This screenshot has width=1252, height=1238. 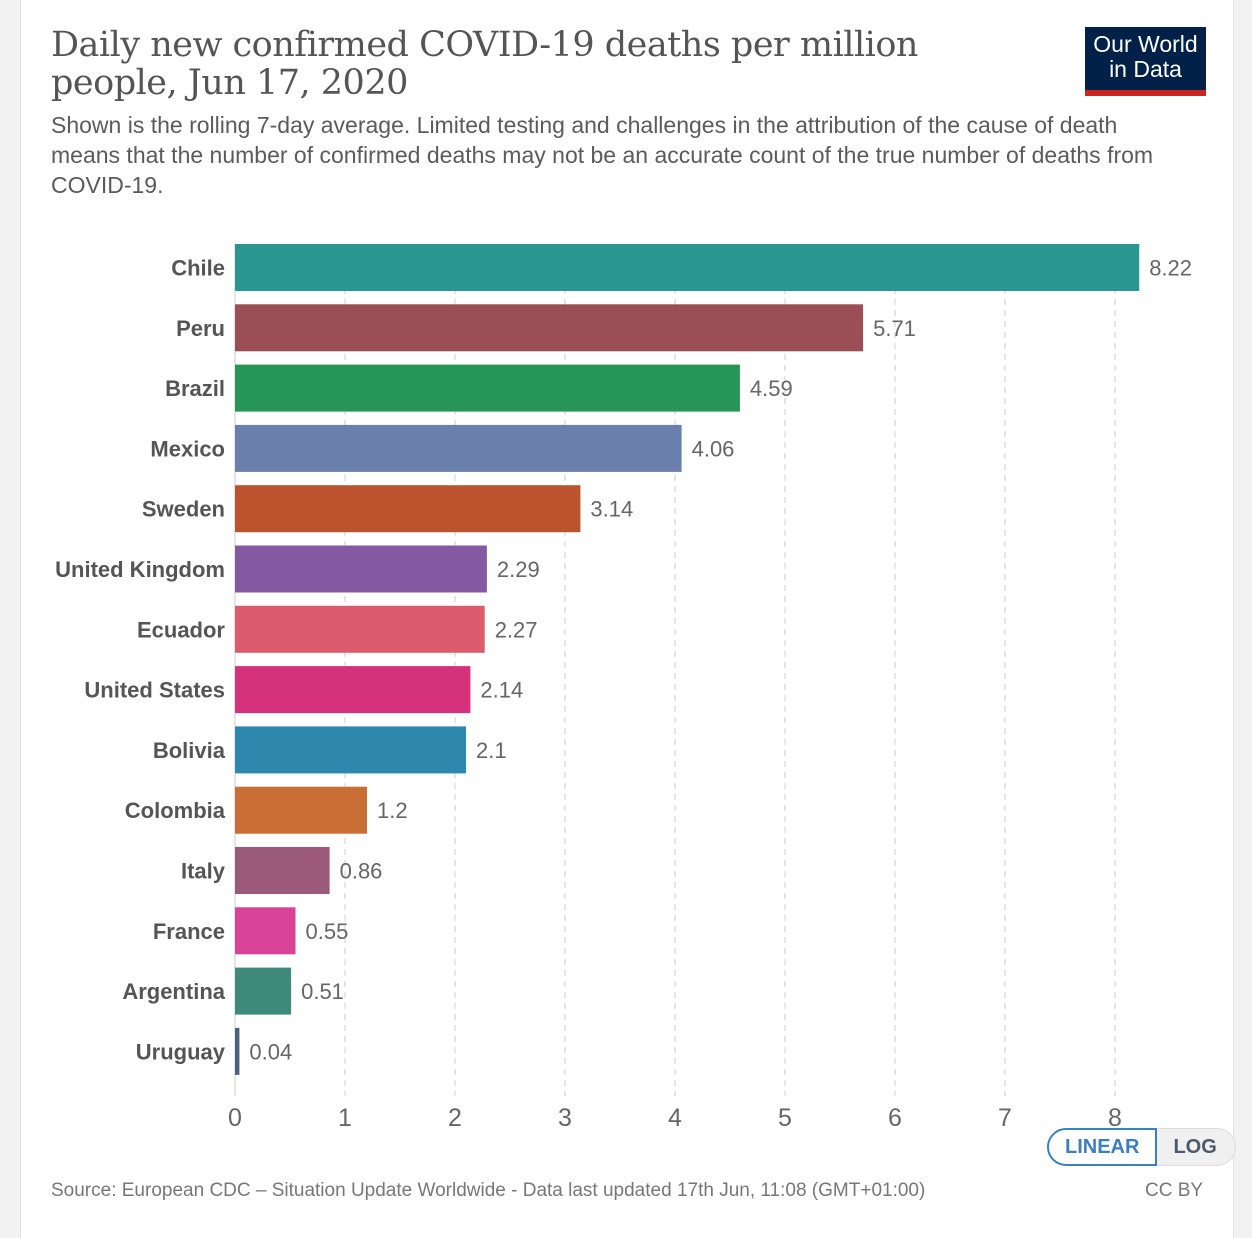 What do you see at coordinates (200, 328) in the screenshot?
I see `category-label: Peru` at bounding box center [200, 328].